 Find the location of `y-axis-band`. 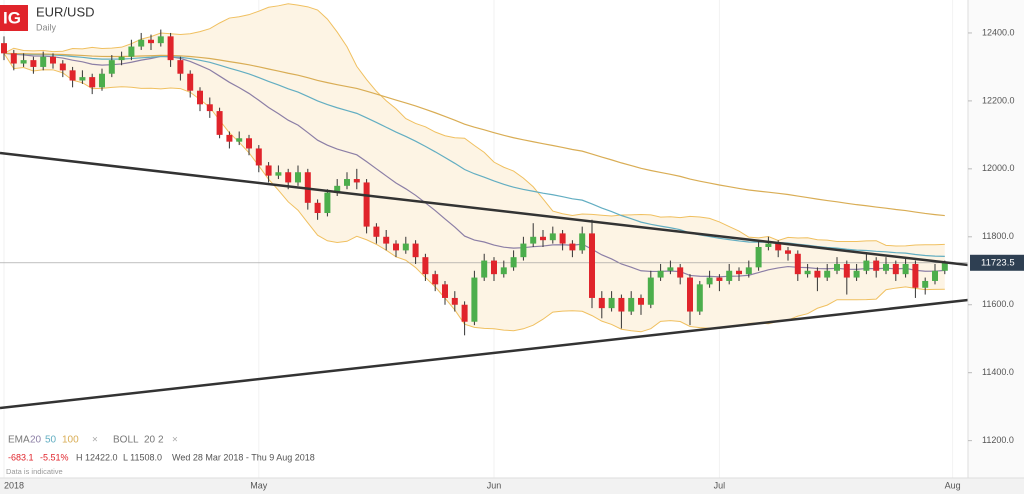

y-axis-band is located at coordinates (996, 239).